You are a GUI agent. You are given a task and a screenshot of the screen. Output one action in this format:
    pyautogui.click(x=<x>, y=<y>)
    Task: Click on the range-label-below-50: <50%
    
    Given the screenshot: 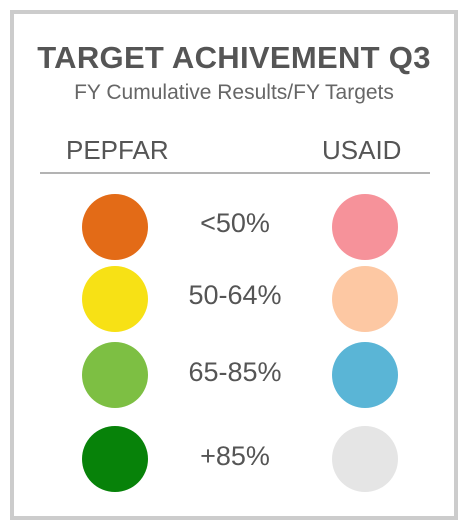 What is the action you would take?
    pyautogui.click(x=235, y=223)
    